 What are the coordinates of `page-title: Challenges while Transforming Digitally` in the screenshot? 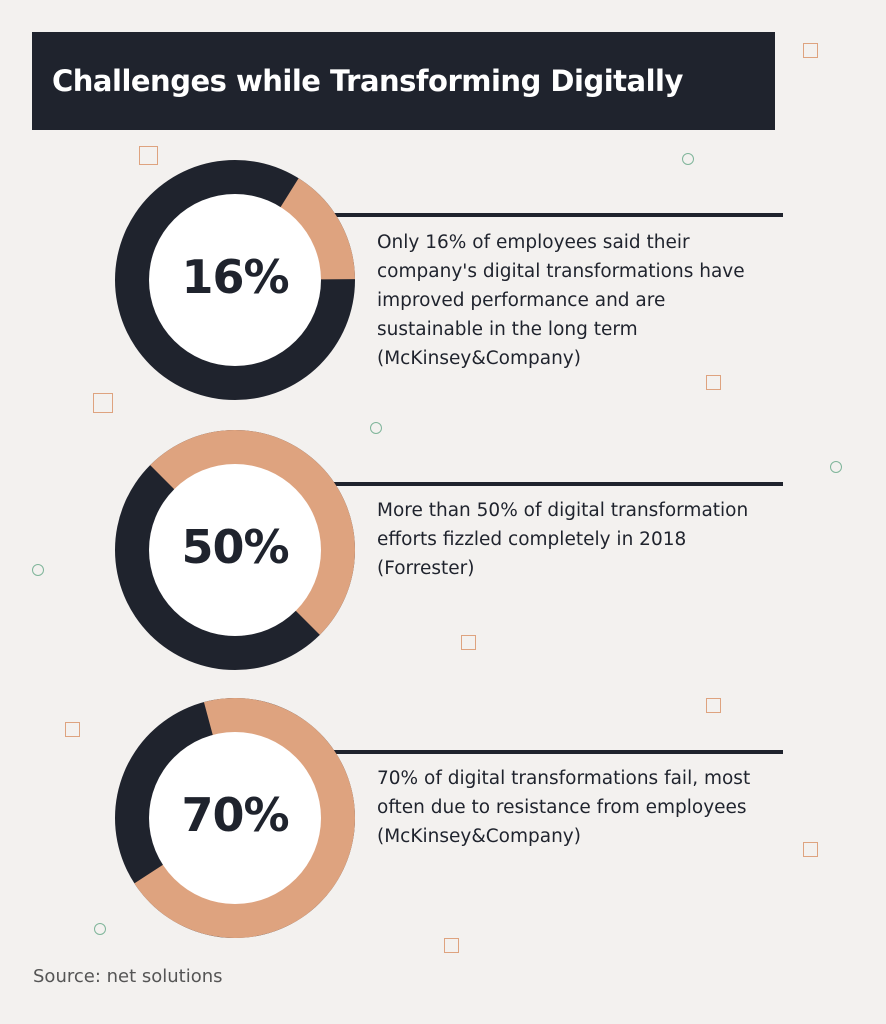 It's located at (367, 81).